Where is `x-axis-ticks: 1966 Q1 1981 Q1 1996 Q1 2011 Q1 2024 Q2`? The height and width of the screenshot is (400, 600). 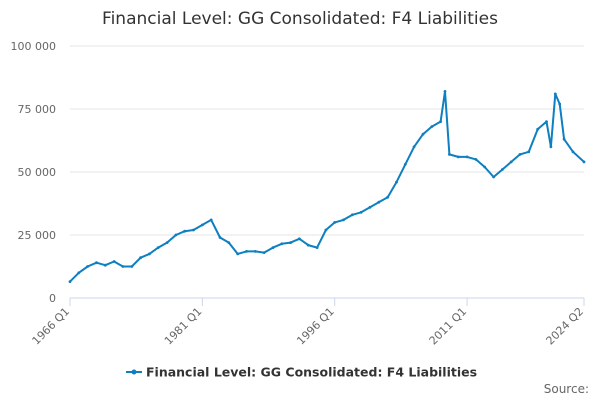
x-axis-ticks: 1966 Q1 1981 Q1 1996 Q1 2011 Q1 2024 Q2 is located at coordinates (308, 323).